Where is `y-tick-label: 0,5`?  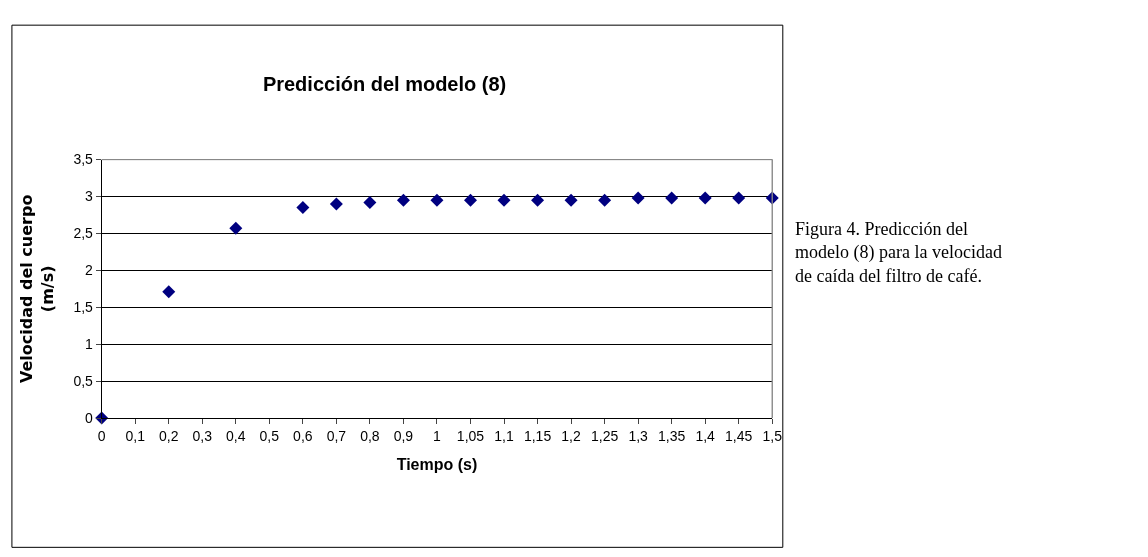
y-tick-label: 0,5 is located at coordinates (83, 381).